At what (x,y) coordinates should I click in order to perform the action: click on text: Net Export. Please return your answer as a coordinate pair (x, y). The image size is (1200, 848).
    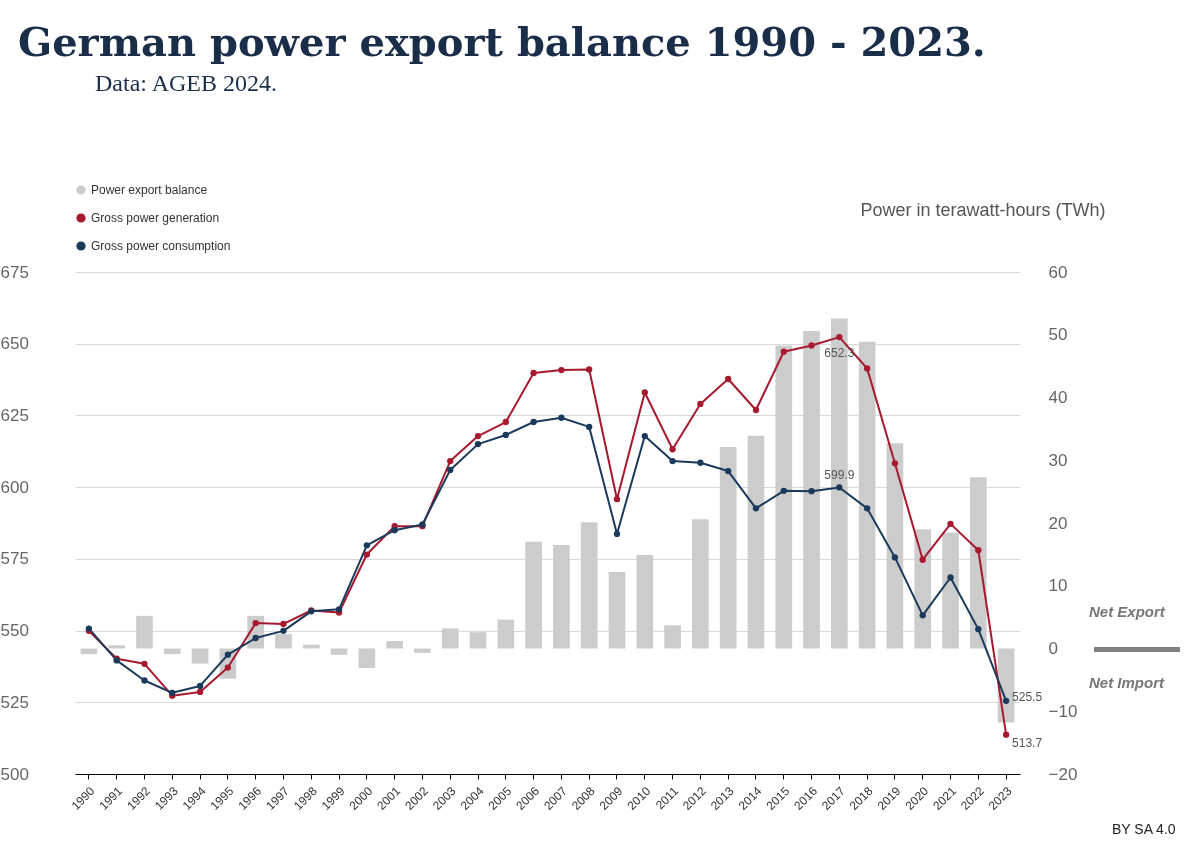
    Looking at the image, I should click on (1127, 611).